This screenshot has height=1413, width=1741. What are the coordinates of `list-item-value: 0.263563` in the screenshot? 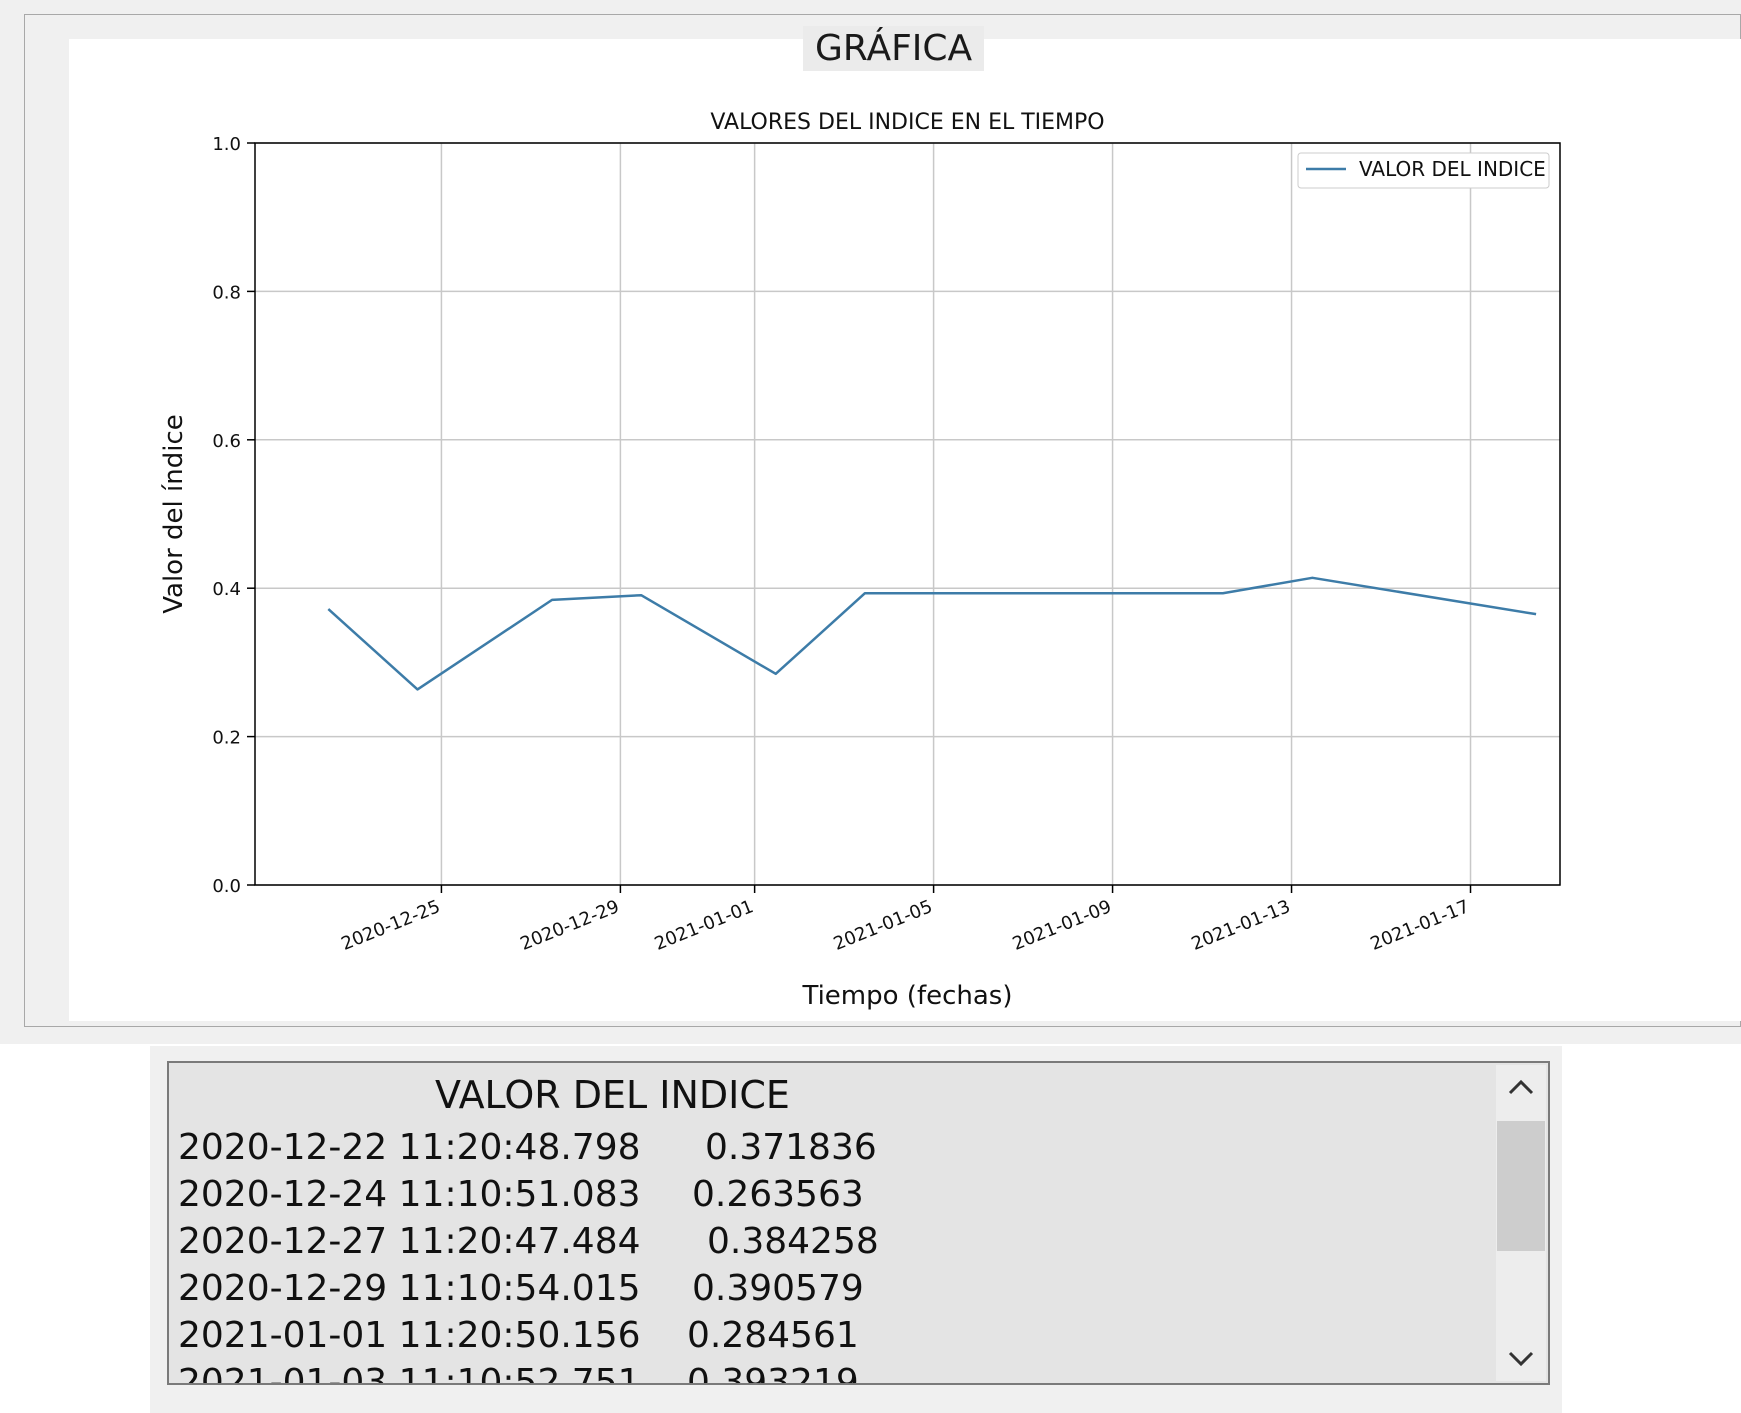 It's located at (778, 1194).